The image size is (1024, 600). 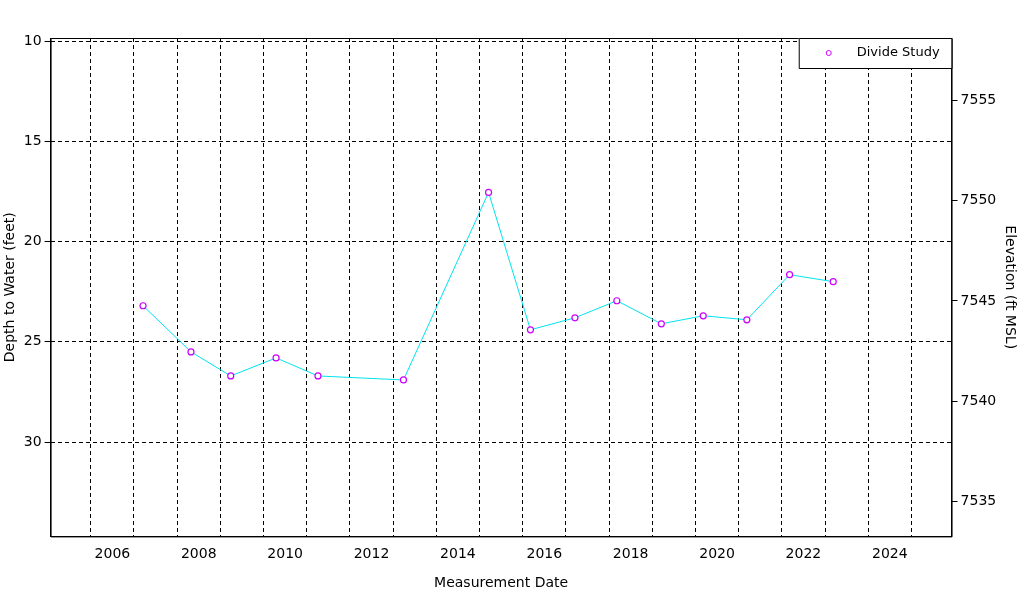 What do you see at coordinates (112, 553) in the screenshot?
I see `x-tick-label: 2006` at bounding box center [112, 553].